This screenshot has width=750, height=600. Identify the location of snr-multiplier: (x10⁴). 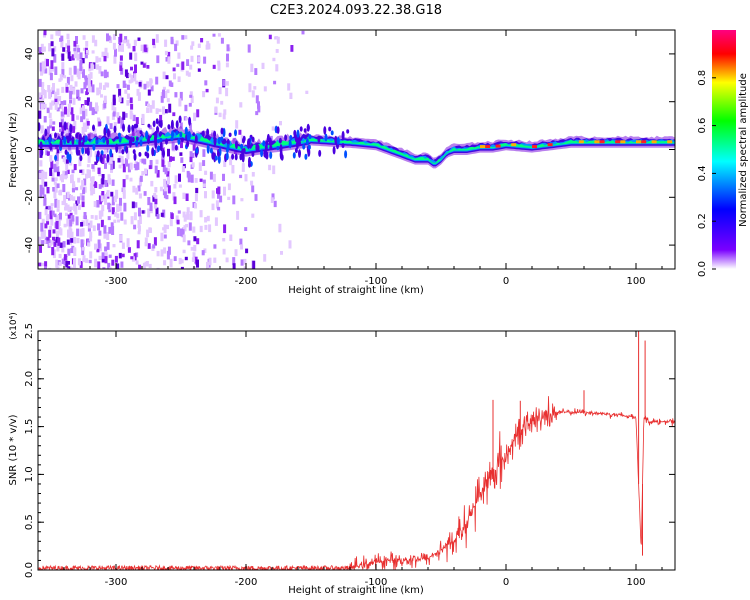
(14, 325).